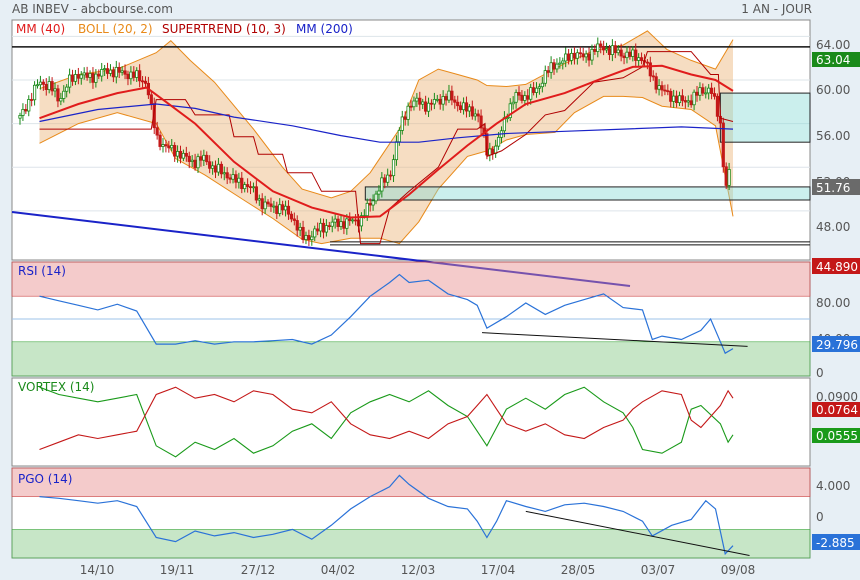 Image resolution: width=860 pixels, height=580 pixels. Describe the element at coordinates (837, 397) in the screenshot. I see `vortex-tick: 0.0900` at that location.